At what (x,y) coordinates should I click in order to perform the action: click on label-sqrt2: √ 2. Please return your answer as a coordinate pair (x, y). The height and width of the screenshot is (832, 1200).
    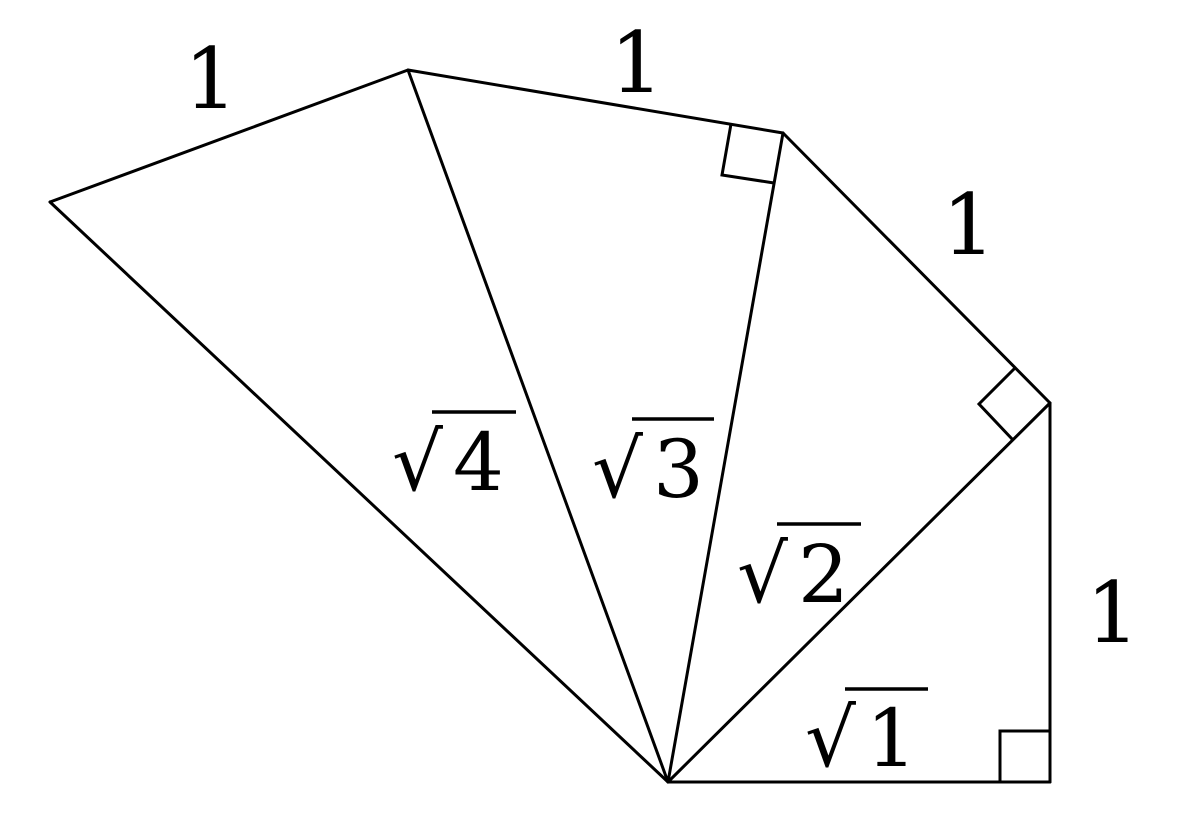
    Looking at the image, I should click on (799, 571).